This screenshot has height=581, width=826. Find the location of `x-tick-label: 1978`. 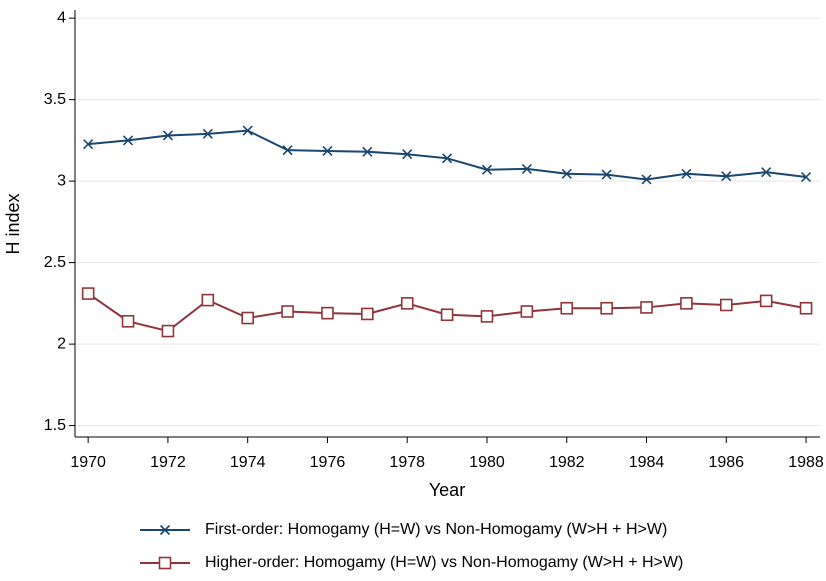

x-tick-label: 1978 is located at coordinates (407, 462).